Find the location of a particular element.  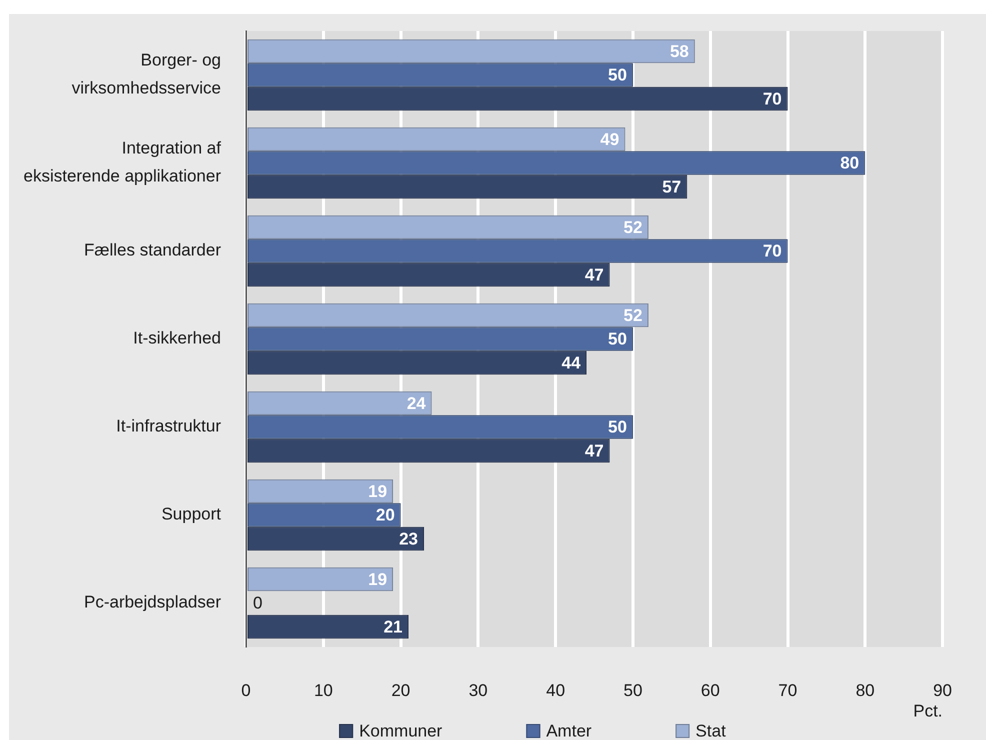

x-tick-label: 40 is located at coordinates (556, 690).